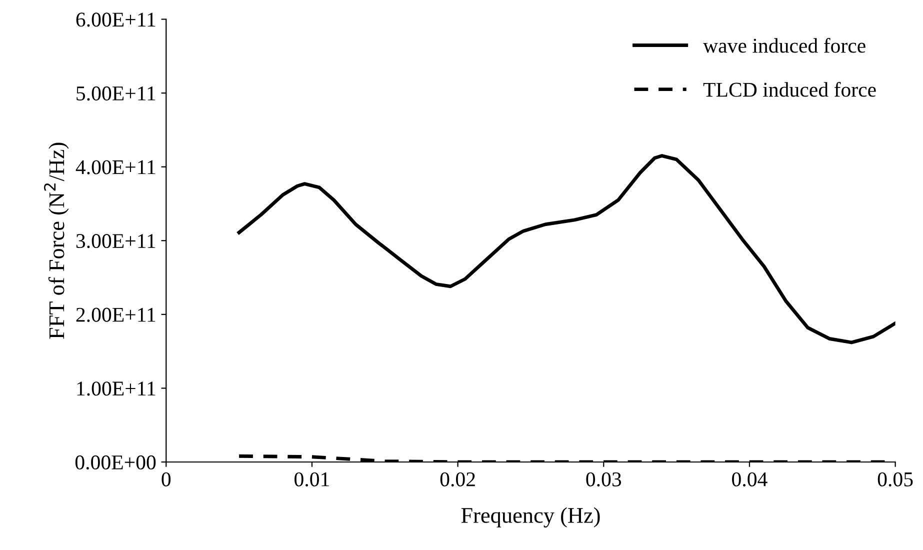  What do you see at coordinates (56, 240) in the screenshot?
I see `y-axis-title: FFT of Force (N$^{2}$/Hz)` at bounding box center [56, 240].